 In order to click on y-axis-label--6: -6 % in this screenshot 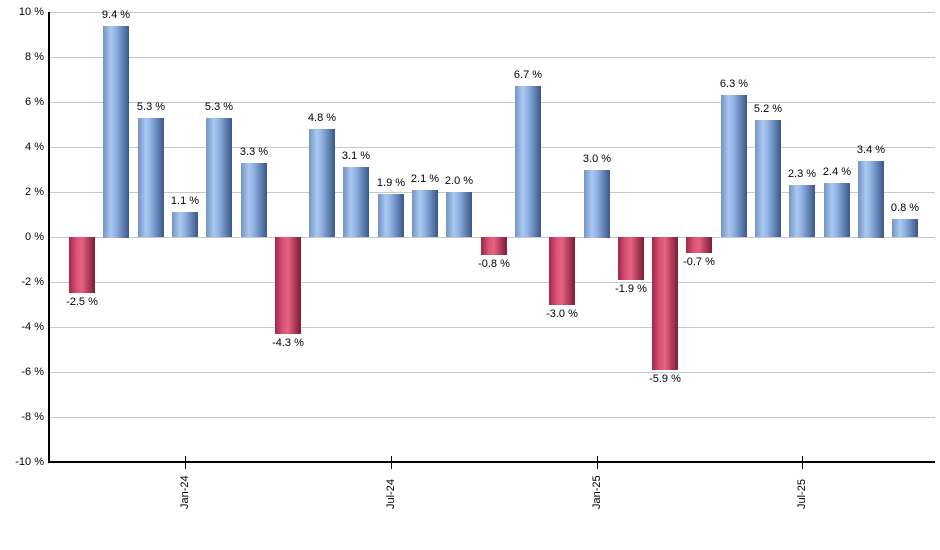, I will do `click(32, 372)`.